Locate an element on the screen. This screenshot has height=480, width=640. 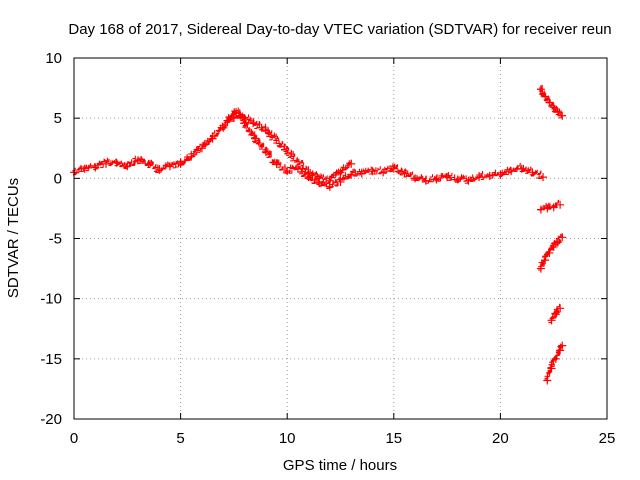
y-tick-label: -15 is located at coordinates (51, 359).